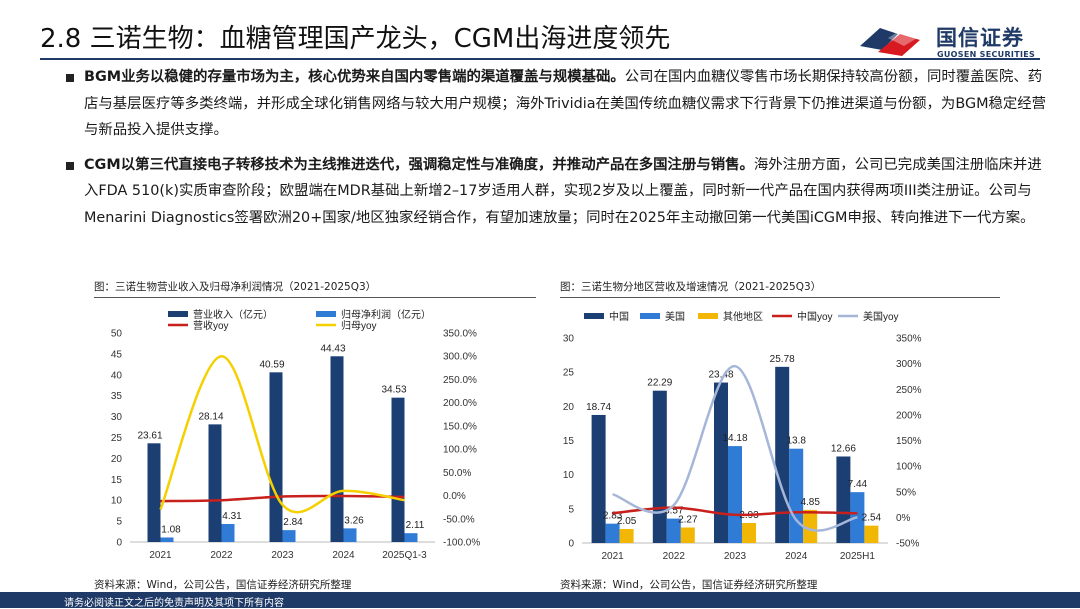 The width and height of the screenshot is (1080, 609). What do you see at coordinates (211, 325) in the screenshot?
I see `legend-label: 营收yoy` at bounding box center [211, 325].